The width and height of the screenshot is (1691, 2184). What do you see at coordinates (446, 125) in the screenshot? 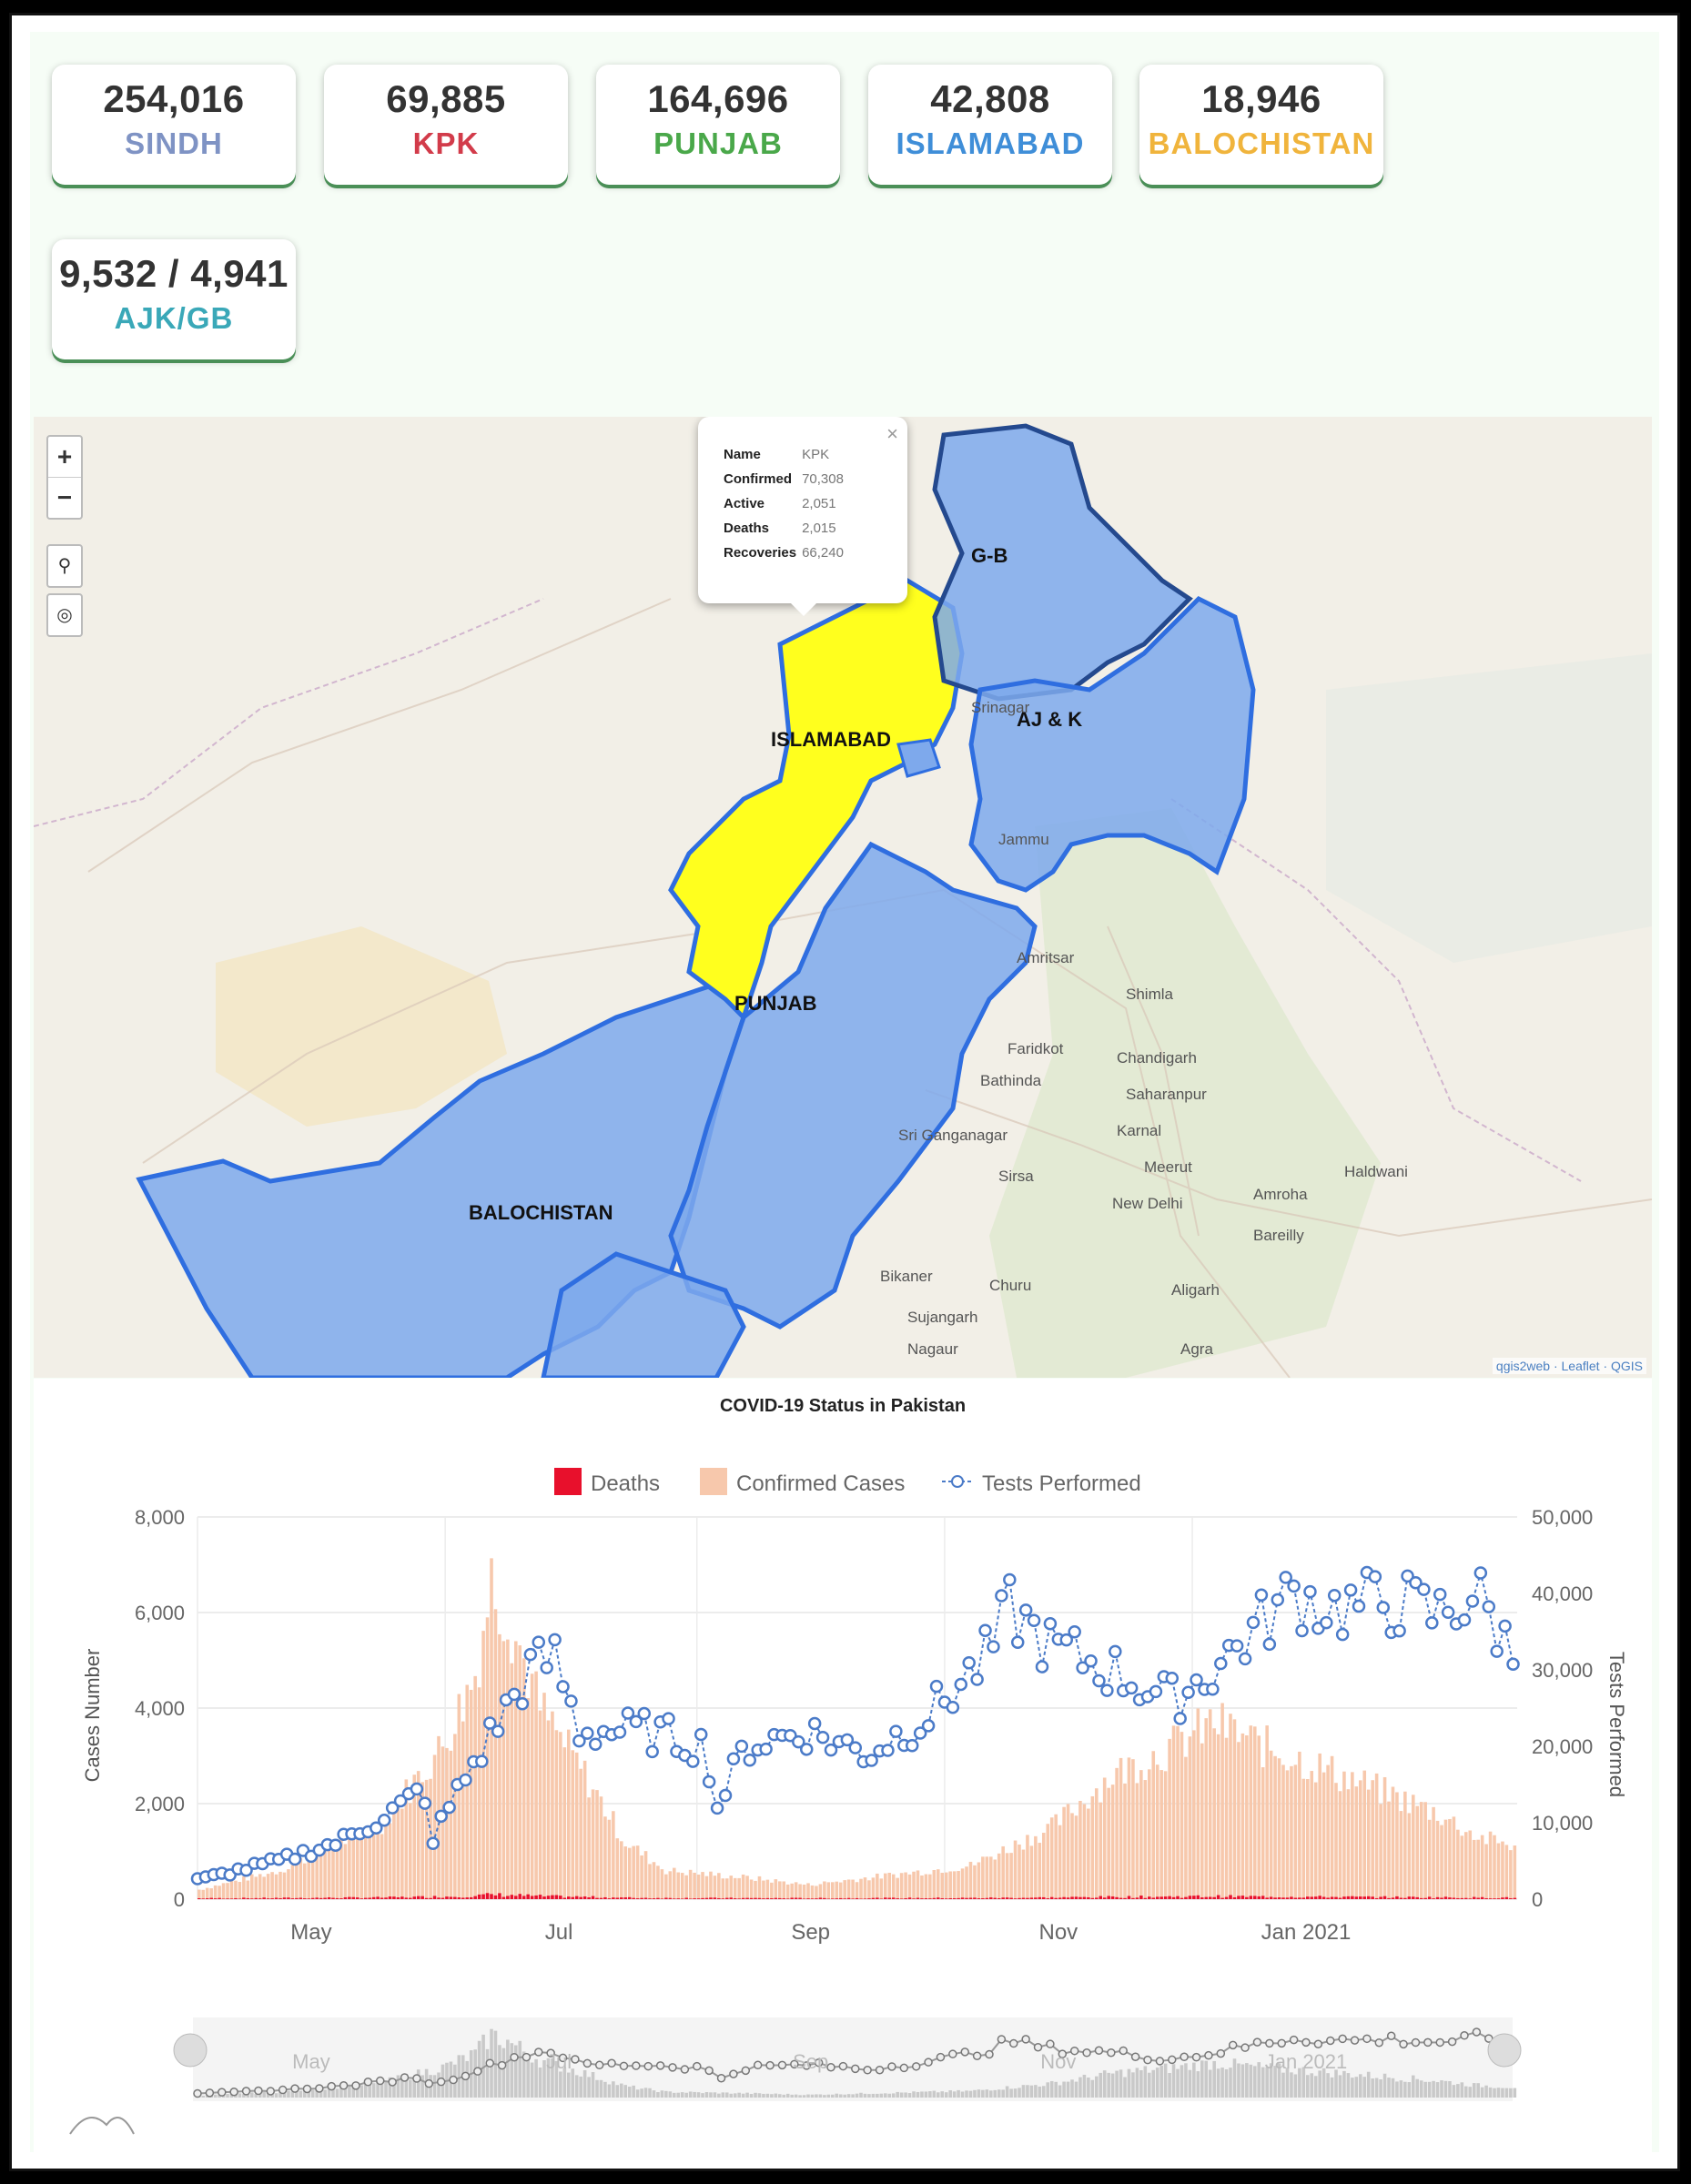
I see `stat-card-kpk: 69,885 KPK` at bounding box center [446, 125].